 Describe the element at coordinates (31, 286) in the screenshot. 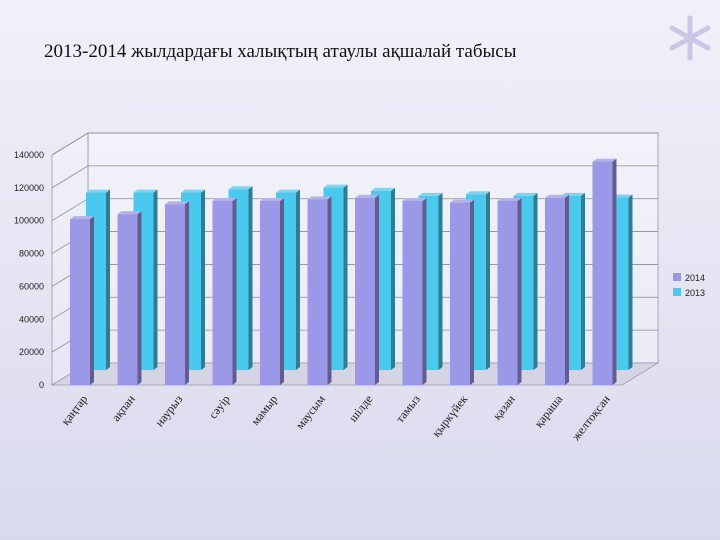

I see `y-tick-label: 60000` at that location.